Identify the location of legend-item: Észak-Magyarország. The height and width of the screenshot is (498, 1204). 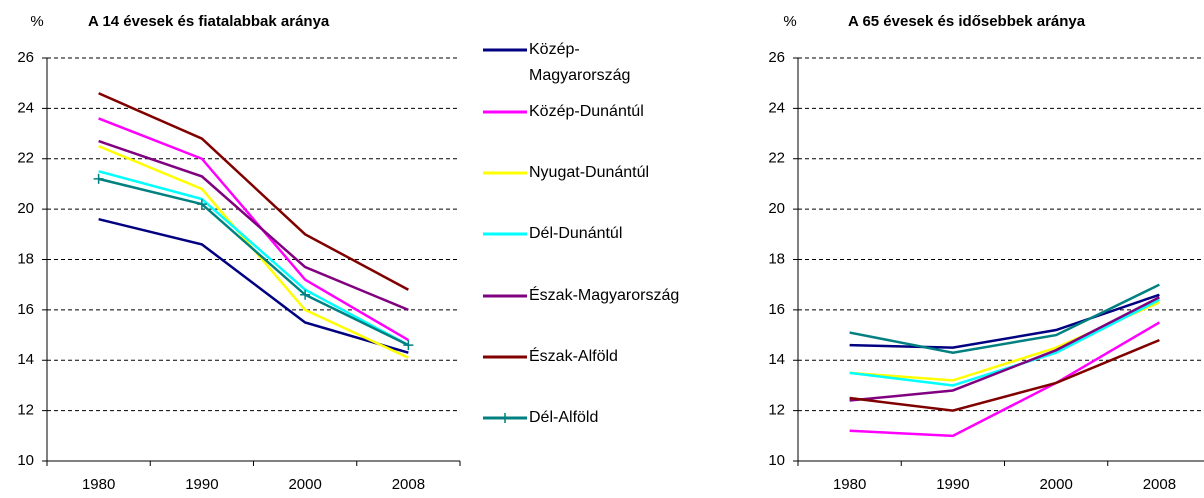
(581, 296).